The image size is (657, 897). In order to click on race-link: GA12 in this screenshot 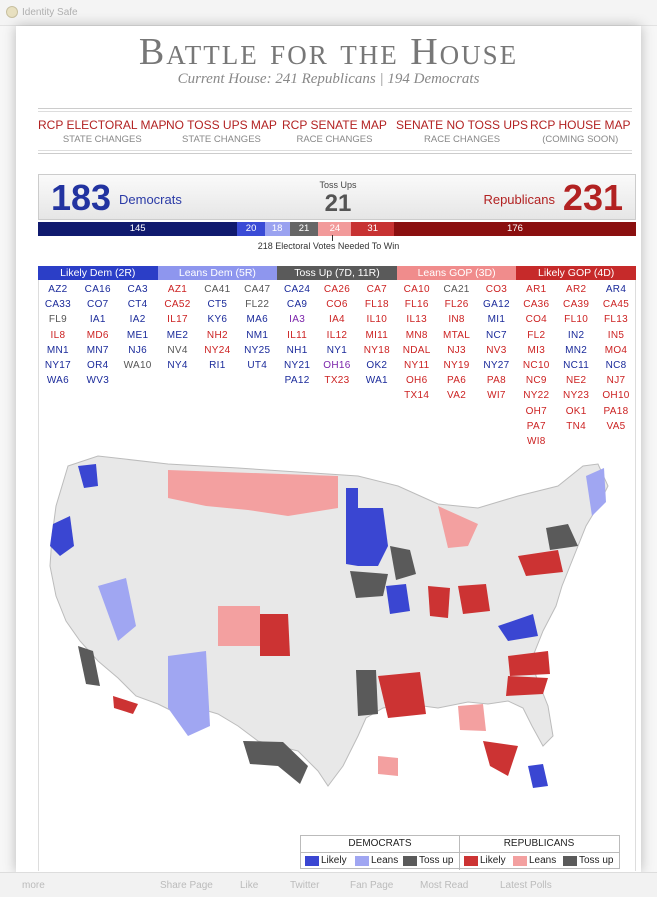, I will do `click(496, 305)`.